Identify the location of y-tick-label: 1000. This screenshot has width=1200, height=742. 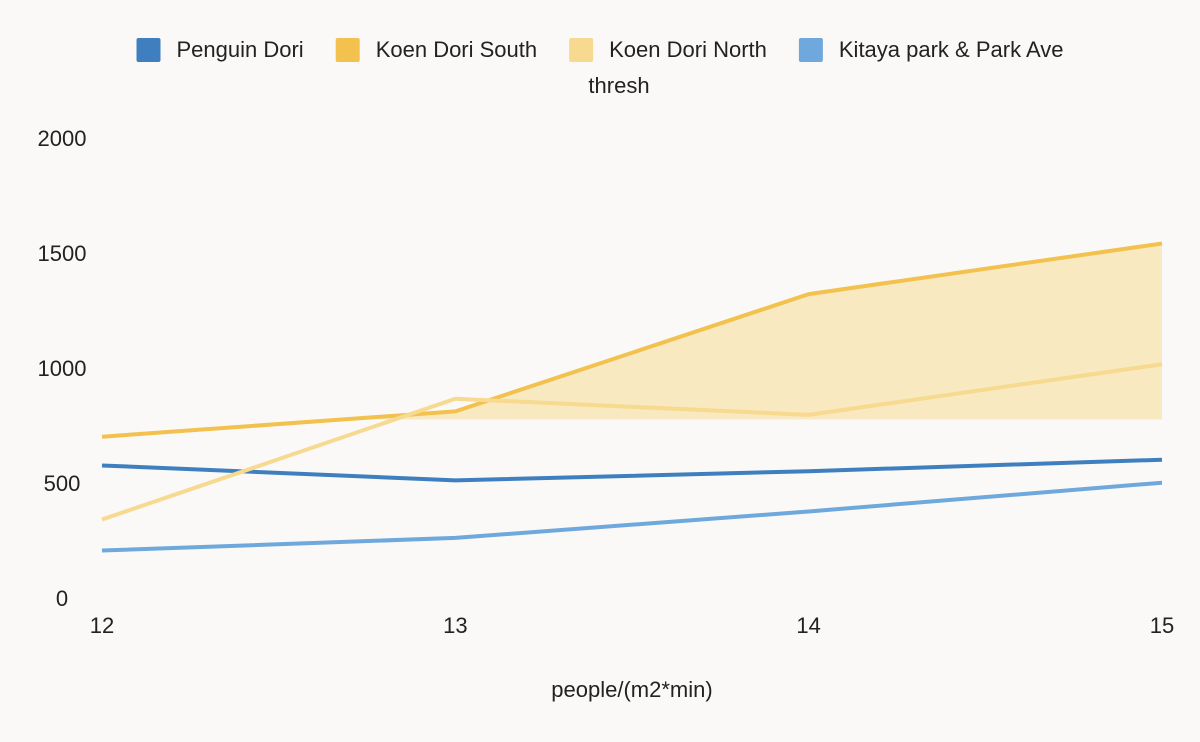
(62, 368).